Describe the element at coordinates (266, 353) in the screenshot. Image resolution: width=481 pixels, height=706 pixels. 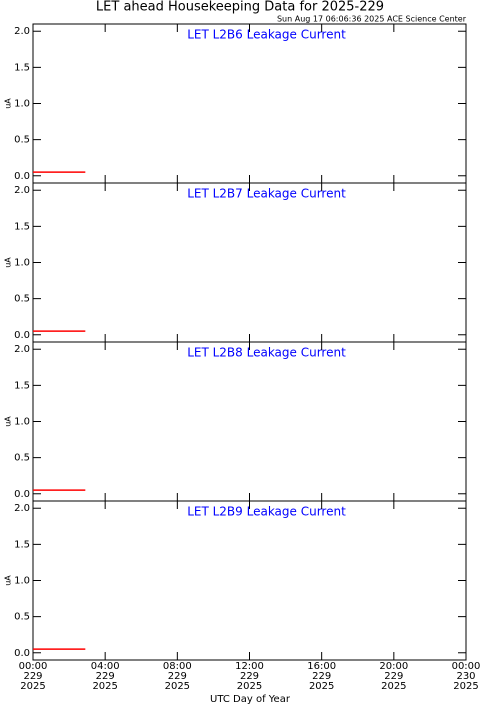
I see `panel-title: LET L2B8 Leakage Current` at that location.